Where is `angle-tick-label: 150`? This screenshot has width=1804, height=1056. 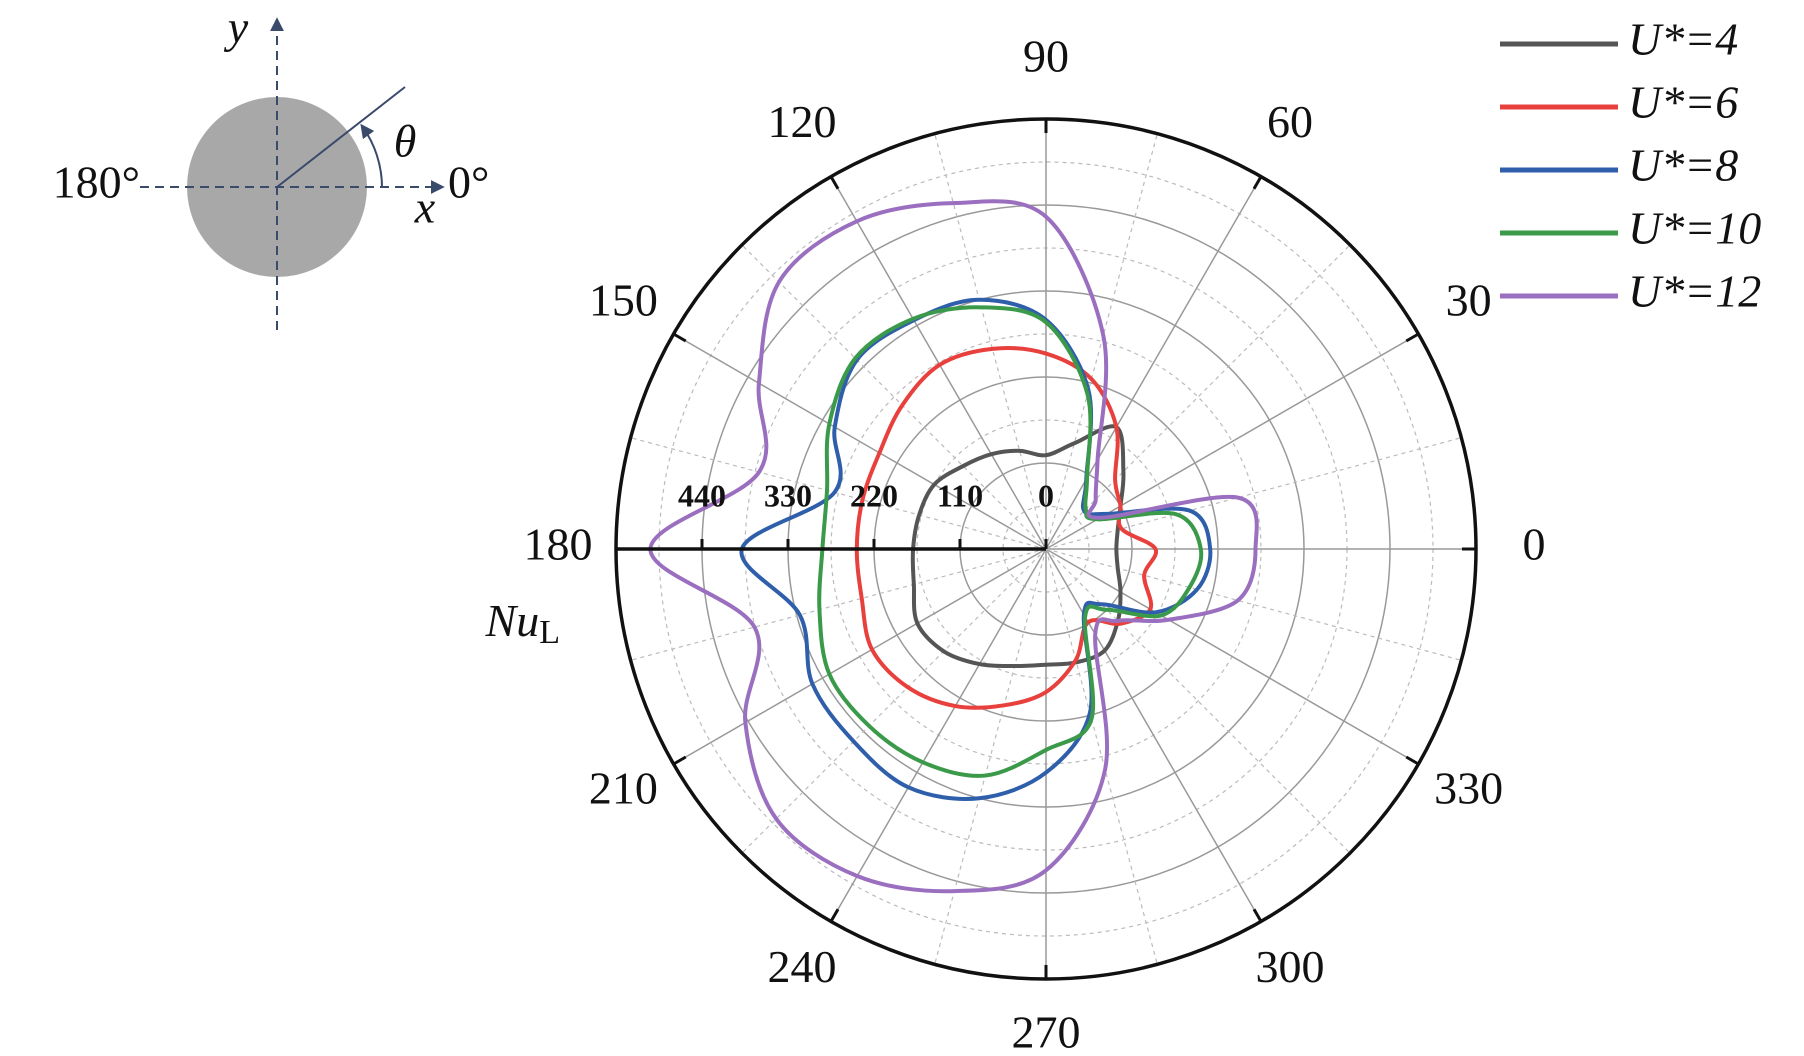 angle-tick-label: 150 is located at coordinates (623, 300).